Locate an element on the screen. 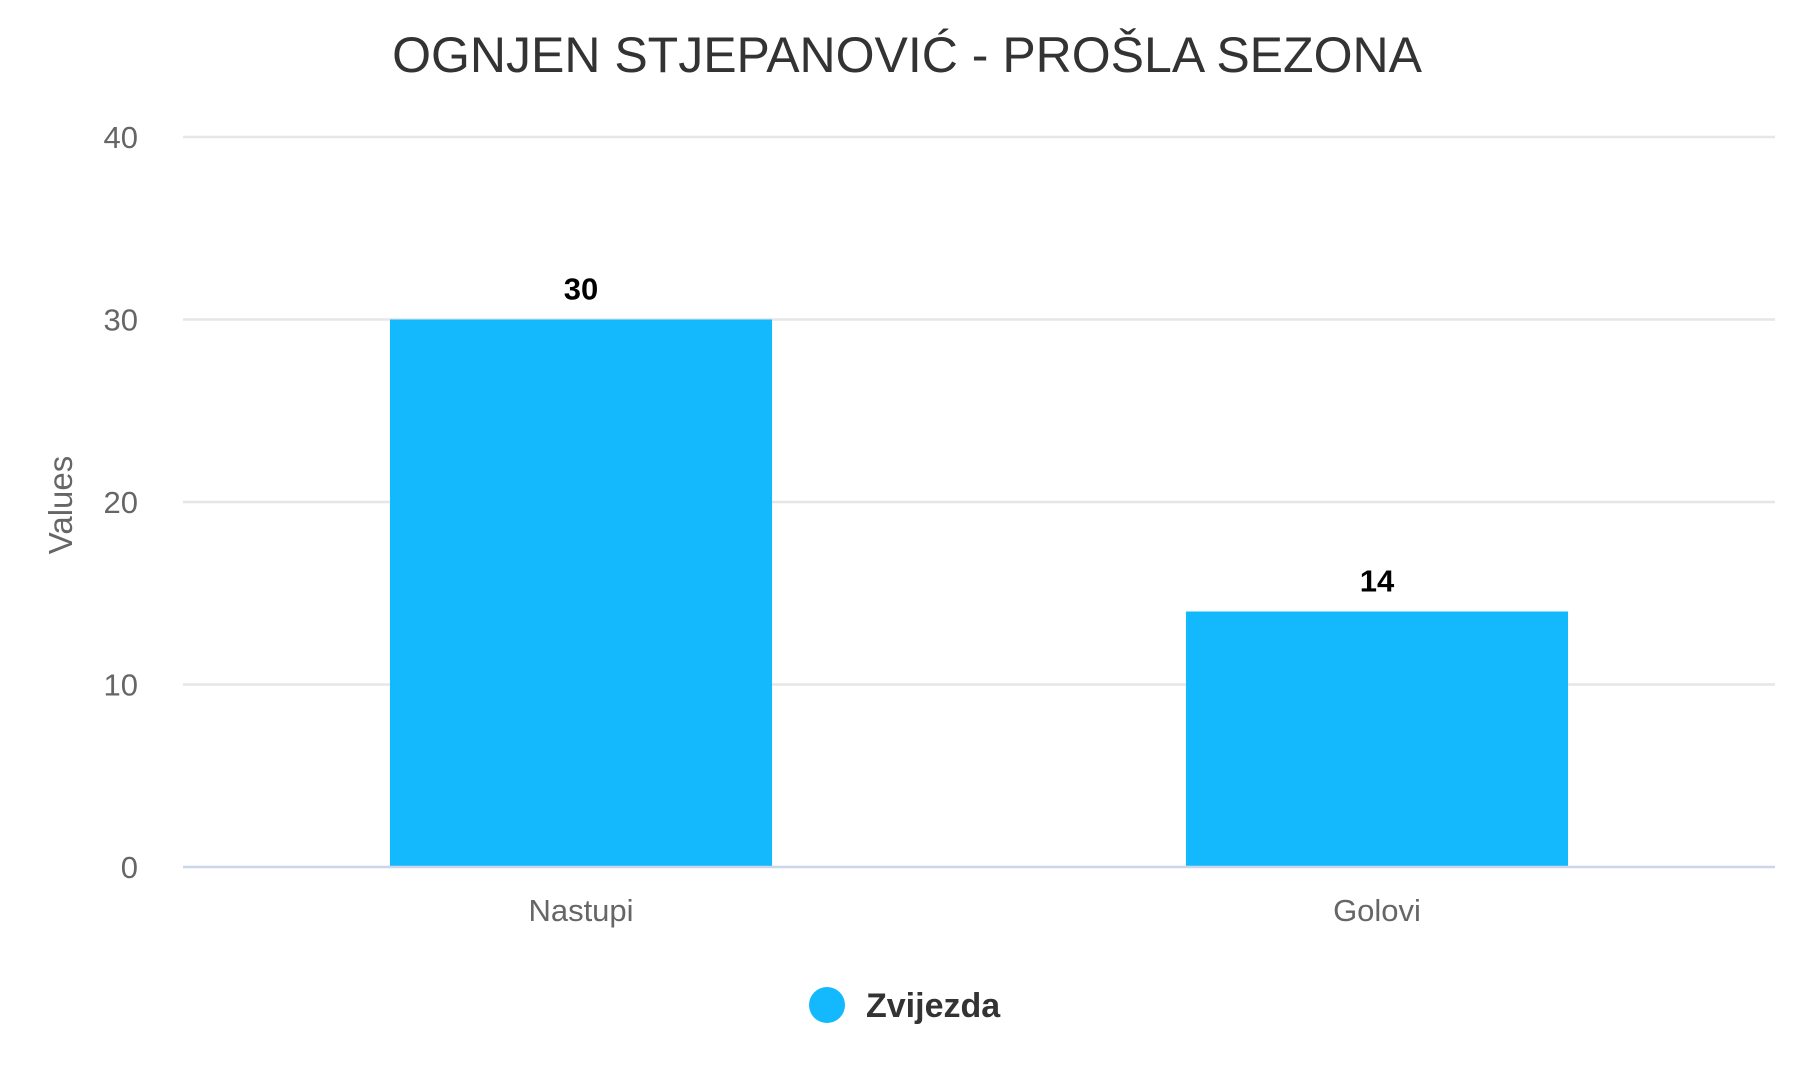  chart-title: OGNJEN STJEPANOVIĆ - PROŠLA SEZONA is located at coordinates (907, 55).